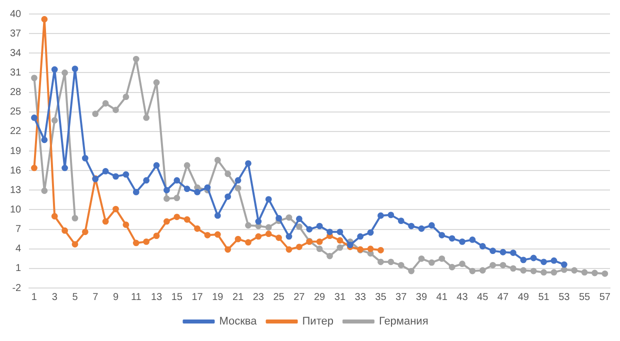 The width and height of the screenshot is (620, 341). What do you see at coordinates (360, 297) in the screenshot?
I see `x-tick-label: 33` at bounding box center [360, 297].